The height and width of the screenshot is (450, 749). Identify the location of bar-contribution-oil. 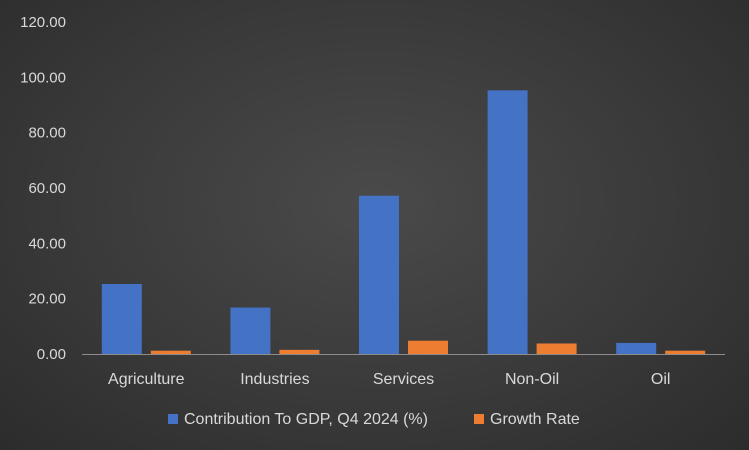
(636, 348).